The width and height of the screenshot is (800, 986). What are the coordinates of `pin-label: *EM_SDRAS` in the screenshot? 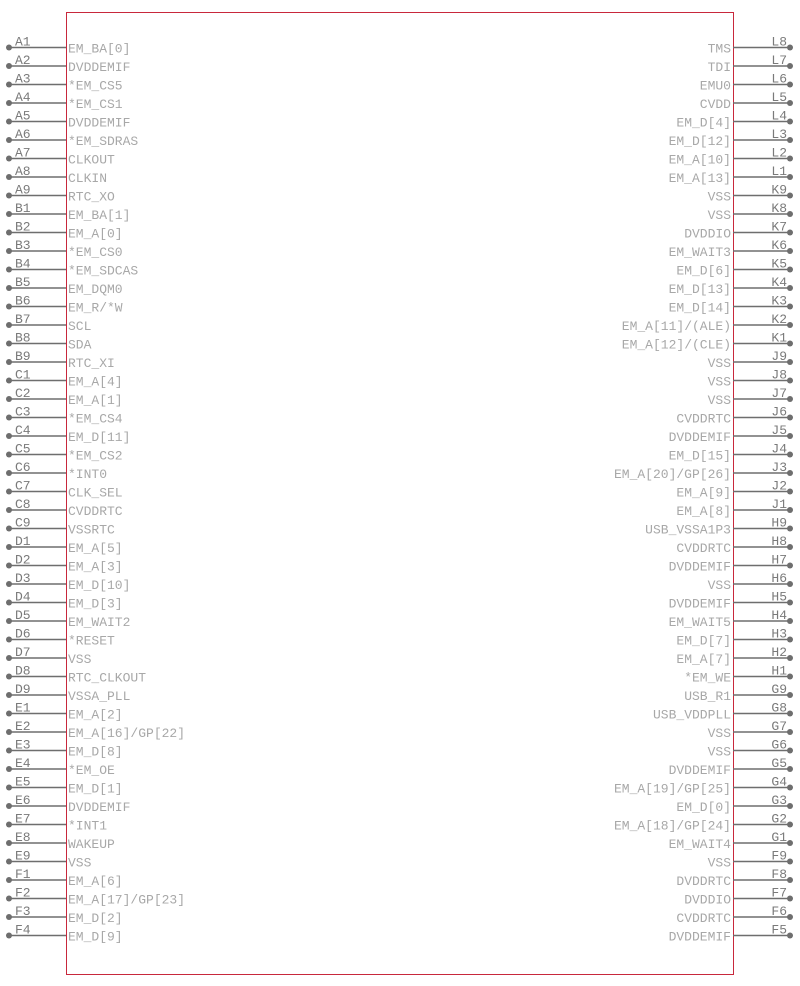 It's located at (103, 141).